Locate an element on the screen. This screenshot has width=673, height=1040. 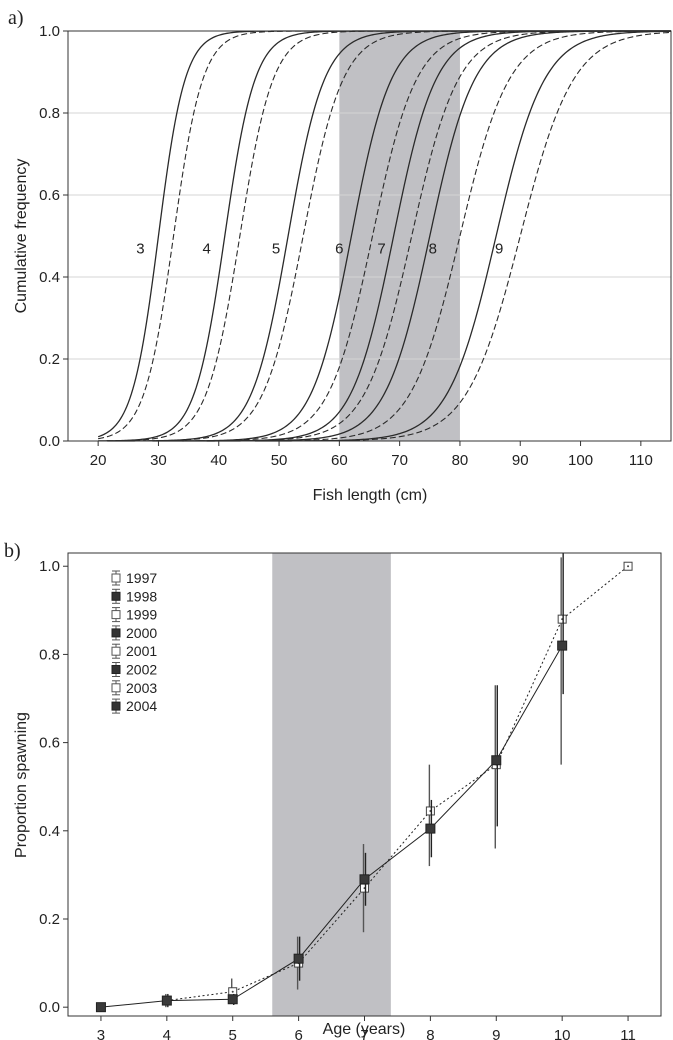
panel-a-x-axis-title: Fish length (cm) is located at coordinates (370, 495).